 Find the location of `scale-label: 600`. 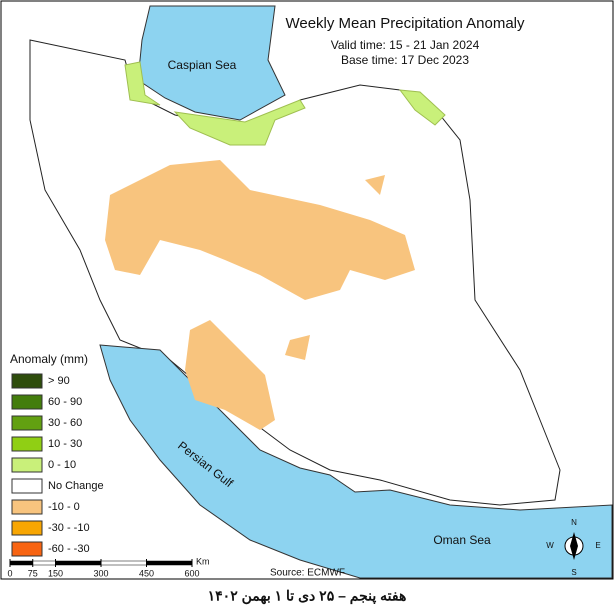

scale-label: 600 is located at coordinates (191, 573).